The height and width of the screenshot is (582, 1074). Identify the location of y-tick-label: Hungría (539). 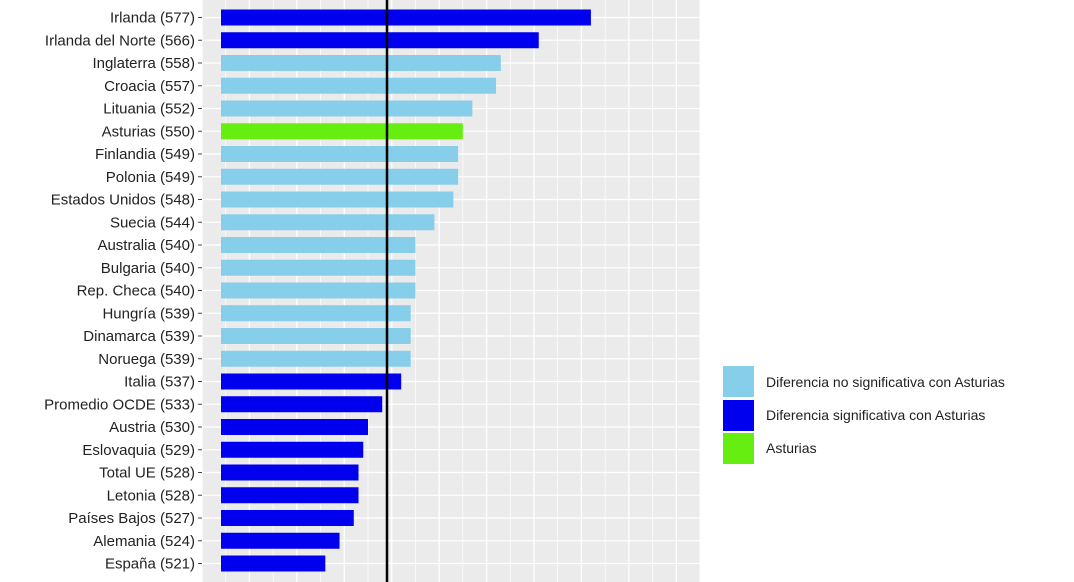
(148, 313).